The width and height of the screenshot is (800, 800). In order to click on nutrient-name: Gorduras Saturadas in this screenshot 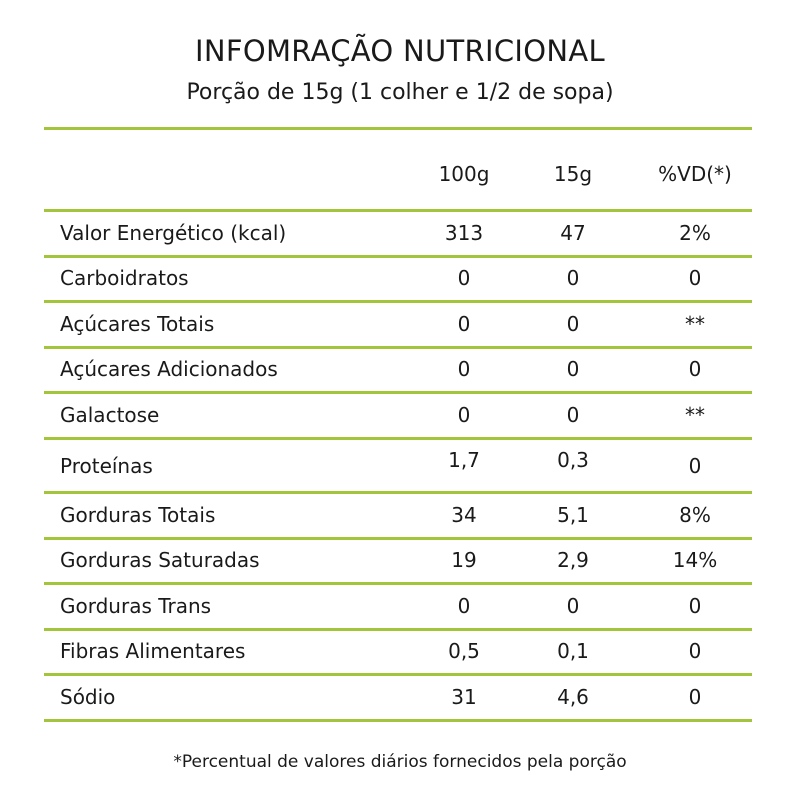, I will do `click(160, 560)`.